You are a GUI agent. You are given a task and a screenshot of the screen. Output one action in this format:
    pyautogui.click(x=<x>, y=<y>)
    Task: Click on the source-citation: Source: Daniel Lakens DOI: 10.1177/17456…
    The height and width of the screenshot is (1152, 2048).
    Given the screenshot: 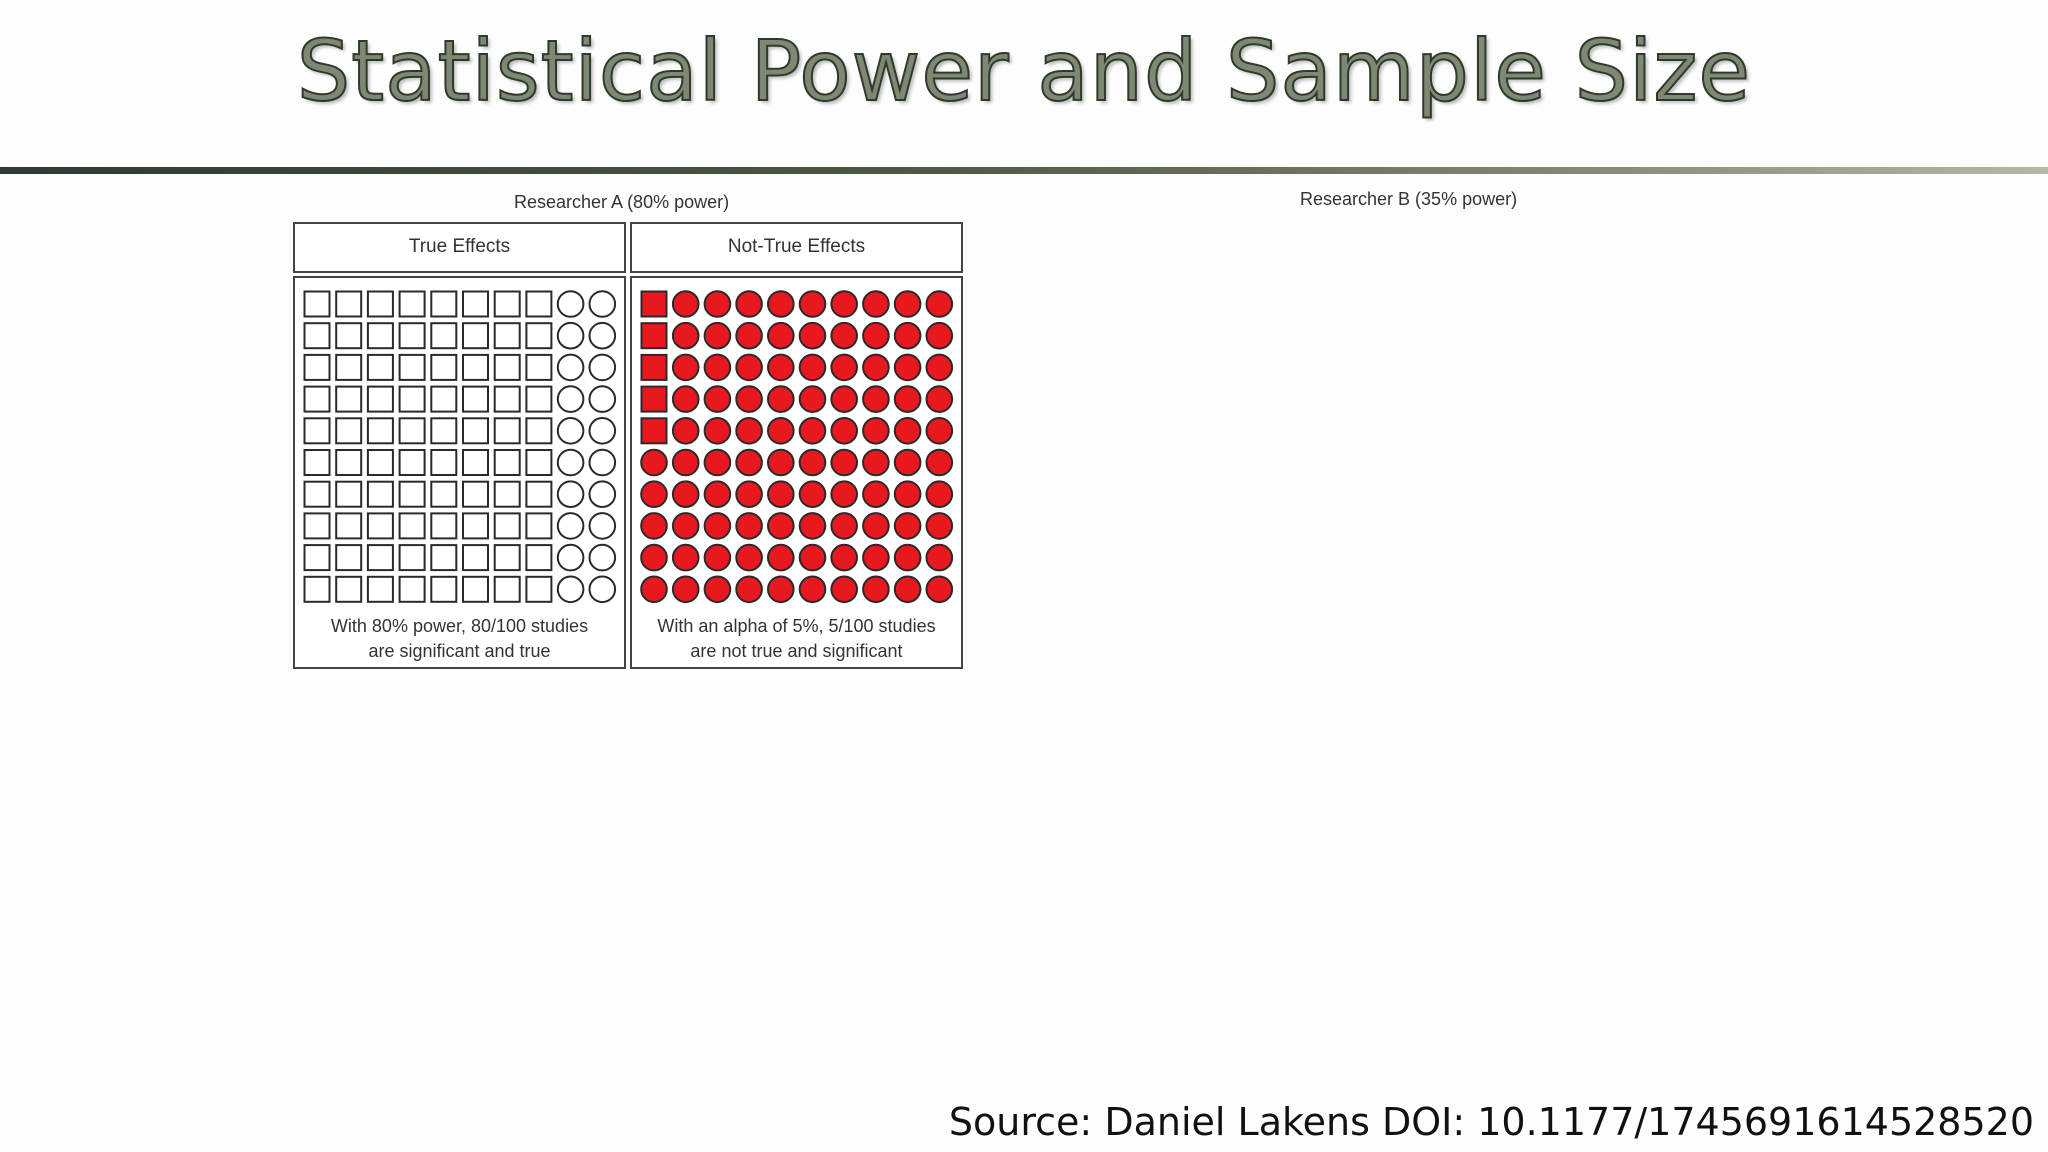 What is the action you would take?
    pyautogui.click(x=1491, y=1122)
    